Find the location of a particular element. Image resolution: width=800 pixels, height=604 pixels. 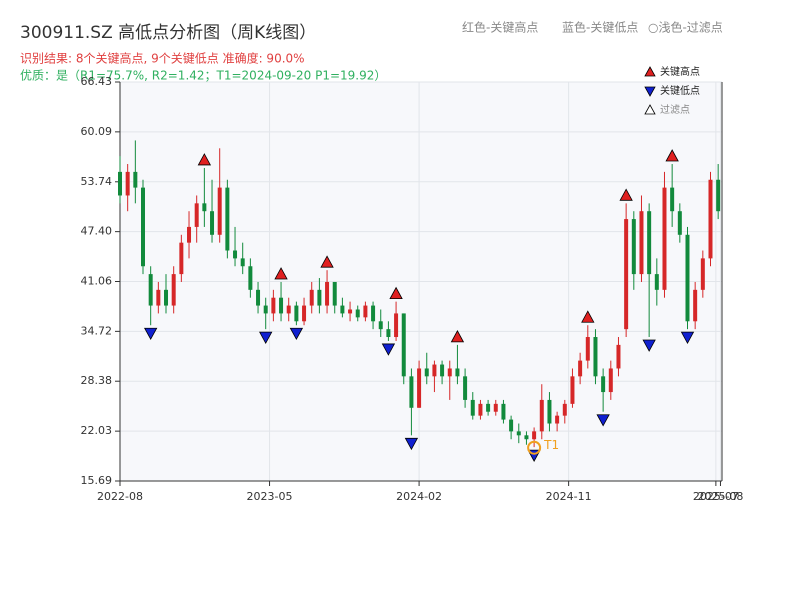

legend-label: 过滤点 is located at coordinates (675, 109).